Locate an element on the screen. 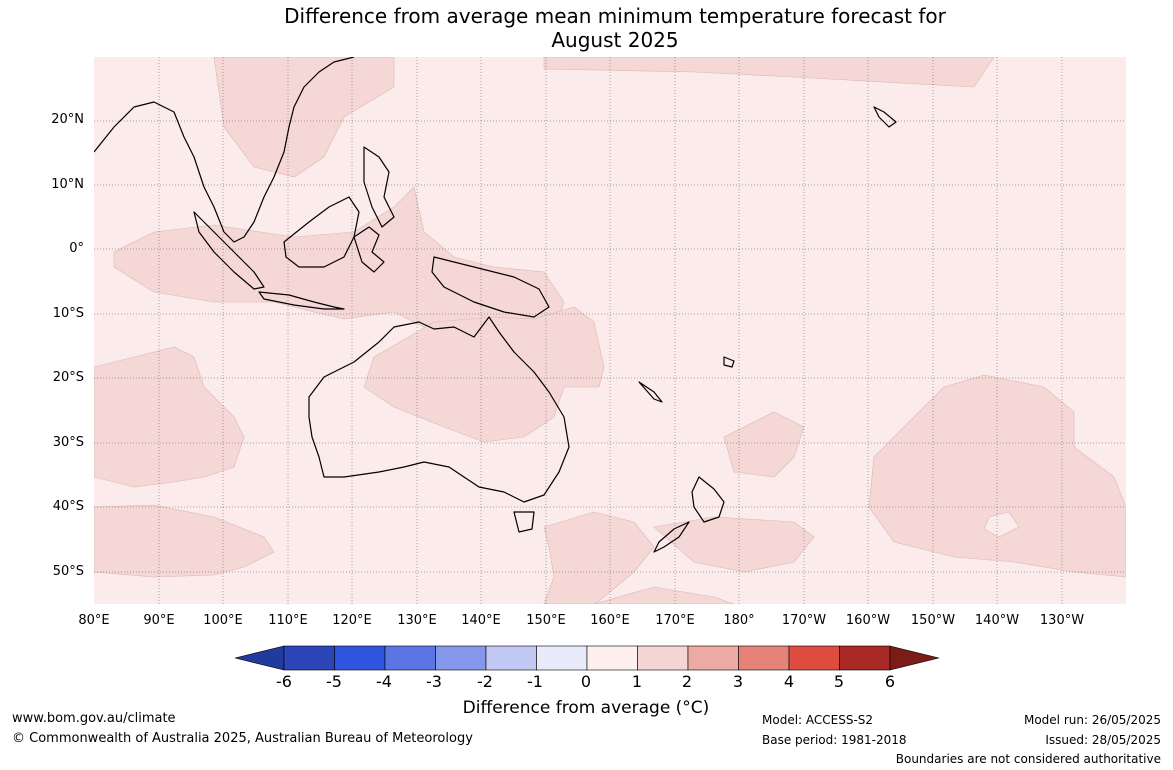 Image resolution: width=1173 pixels, height=770 pixels. sulawesi is located at coordinates (369, 249).